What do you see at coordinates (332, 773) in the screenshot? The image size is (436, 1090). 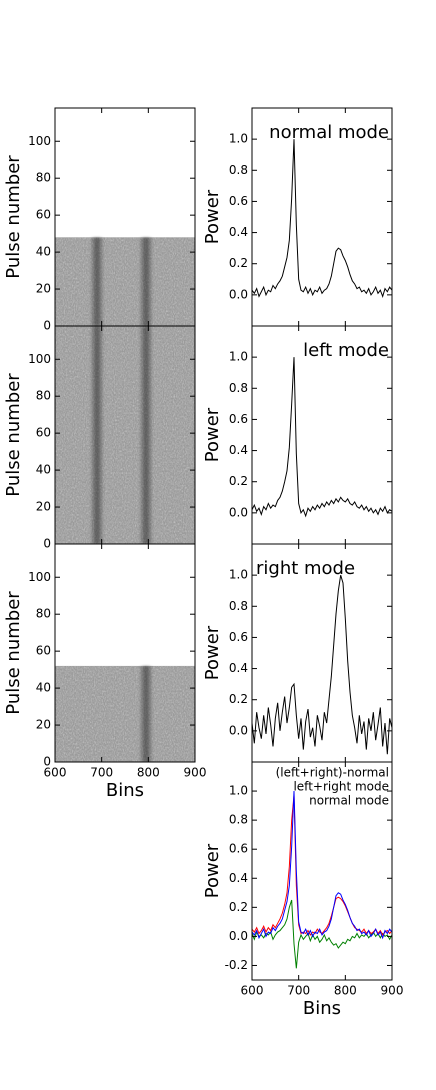 I see `legend-entry: (left+right)-normal` at bounding box center [332, 773].